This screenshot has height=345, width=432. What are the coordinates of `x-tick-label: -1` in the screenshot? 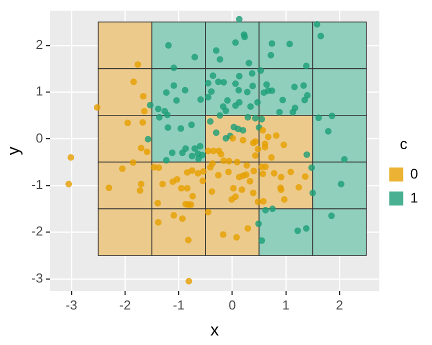 It's located at (178, 304).